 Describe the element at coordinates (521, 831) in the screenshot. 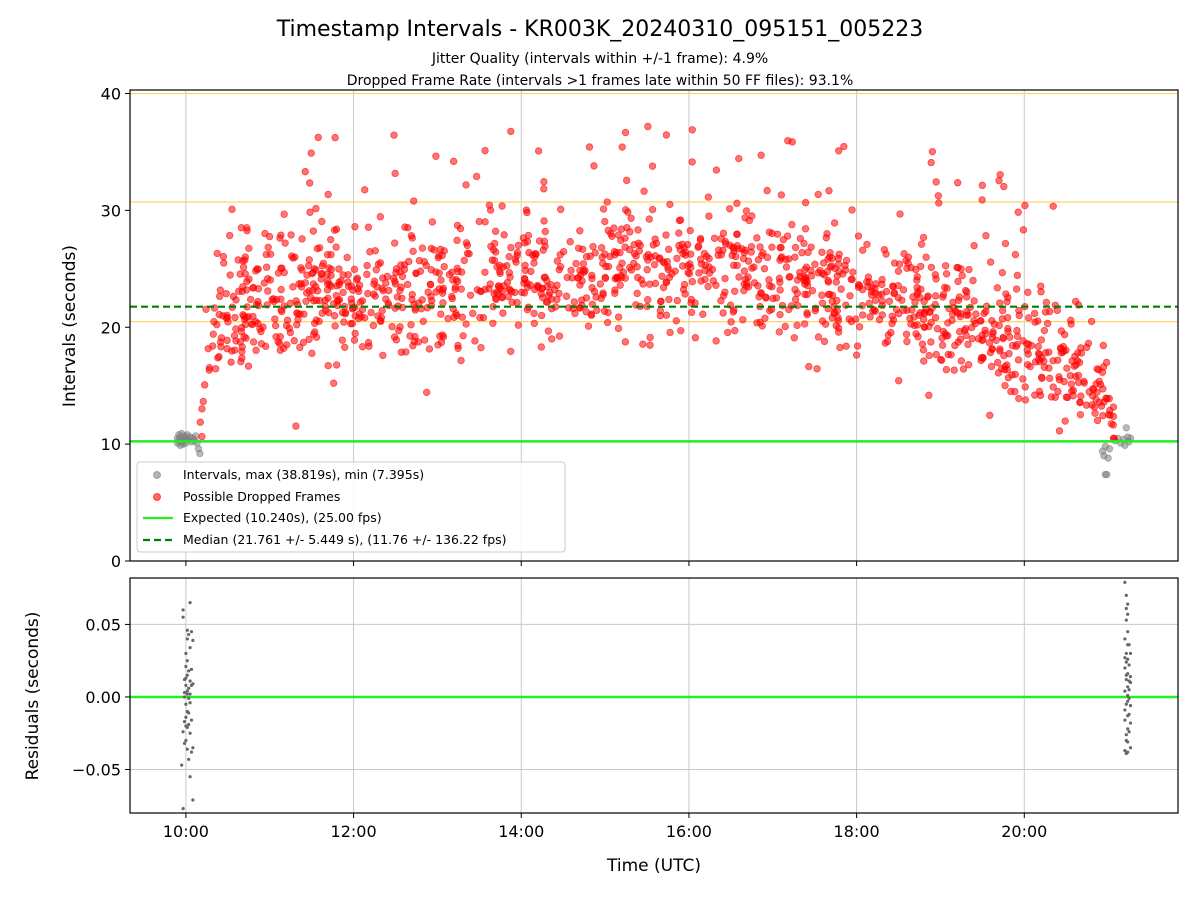

I see `x-tick-label: 14:00` at that location.